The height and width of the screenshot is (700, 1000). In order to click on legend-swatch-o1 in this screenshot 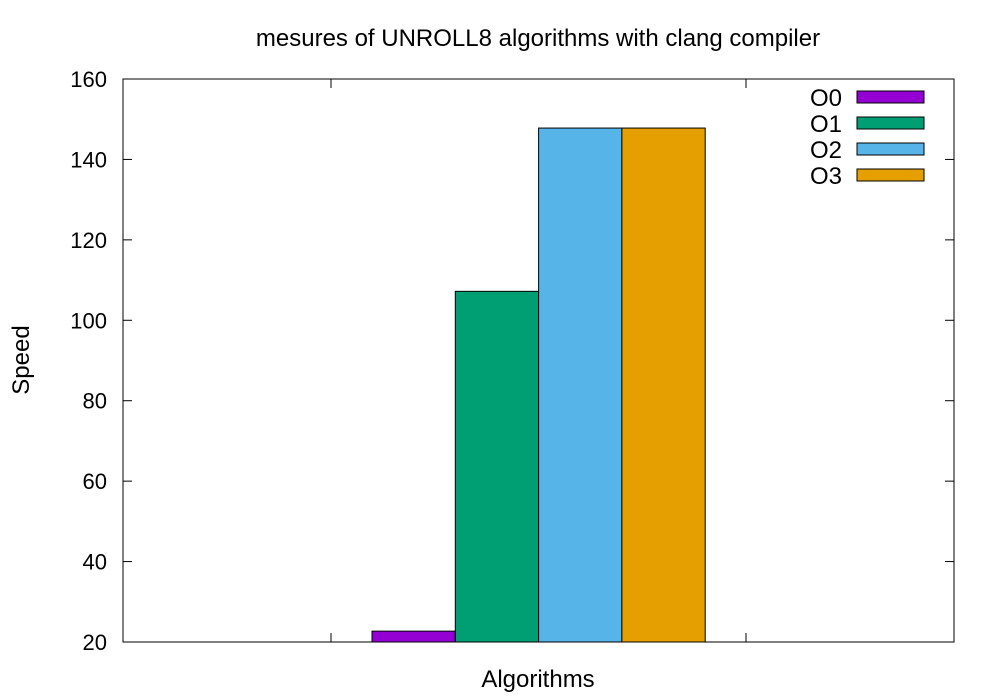, I will do `click(890, 123)`.